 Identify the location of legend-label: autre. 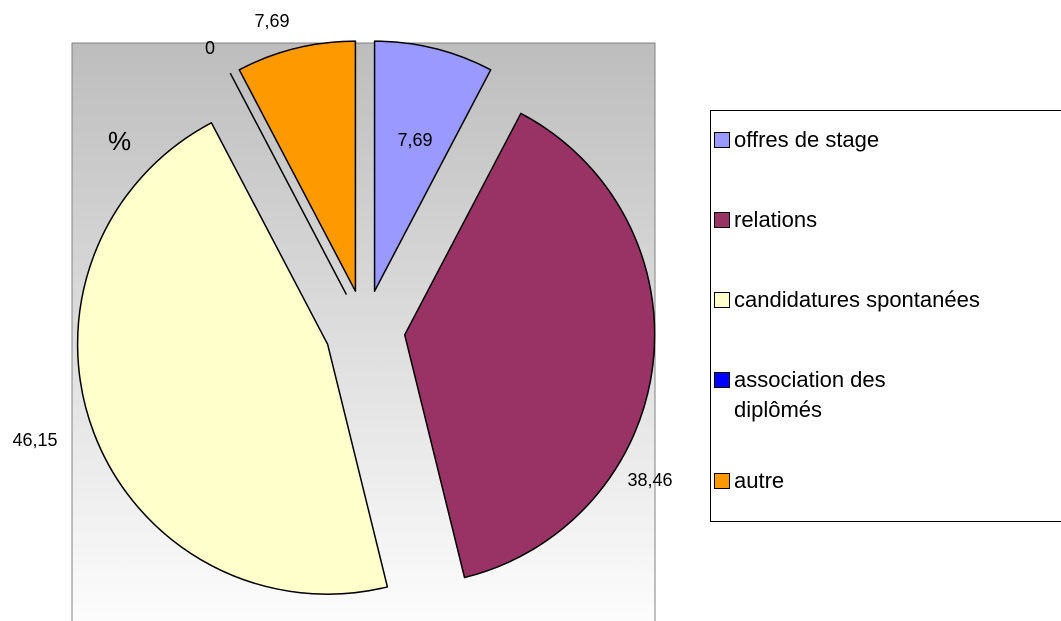
(759, 480).